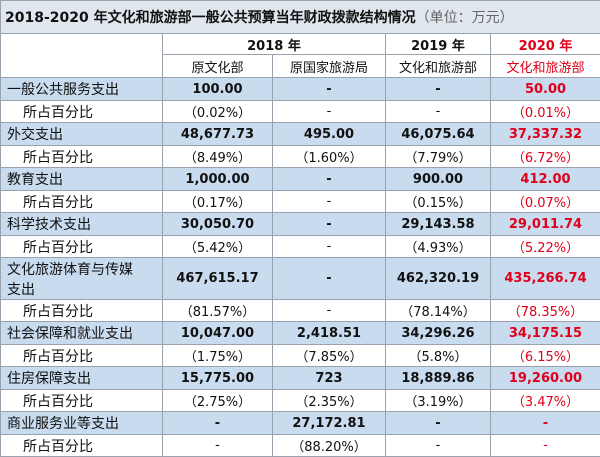 The width and height of the screenshot is (600, 457). Describe the element at coordinates (82, 134) in the screenshot. I see `row-label: 外交支出` at that location.